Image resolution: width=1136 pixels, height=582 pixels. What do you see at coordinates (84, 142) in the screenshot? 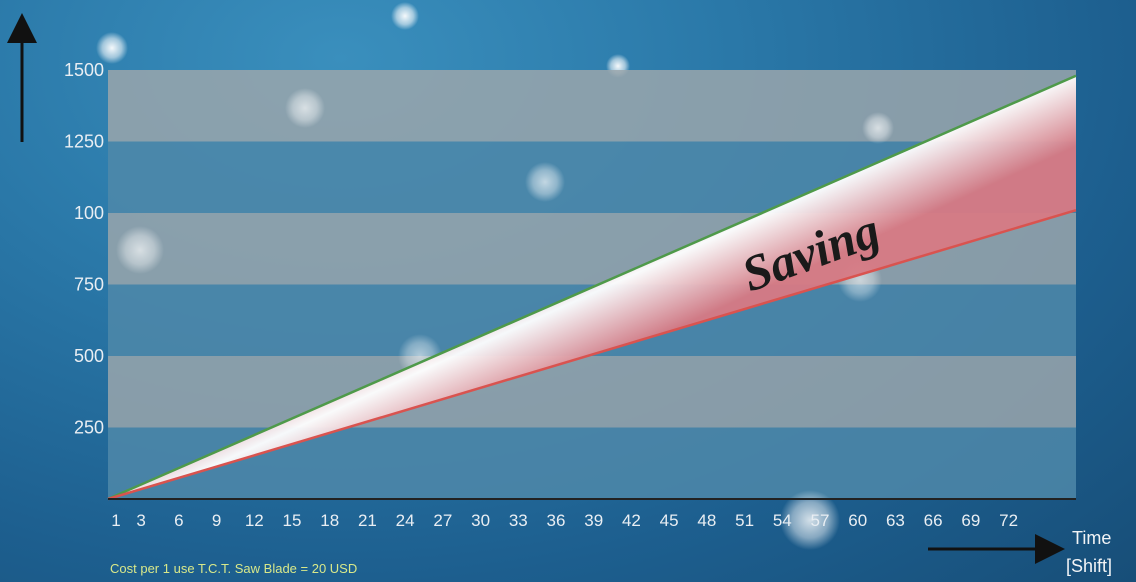
I see `y-tick-label: 1250` at bounding box center [84, 142].